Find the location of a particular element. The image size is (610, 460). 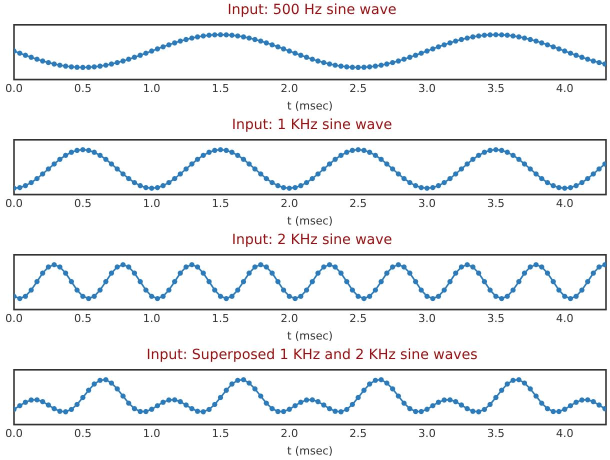

chart-title: Input: Superposed 1 KHz and 2 KHz sine waves is located at coordinates (312, 355).